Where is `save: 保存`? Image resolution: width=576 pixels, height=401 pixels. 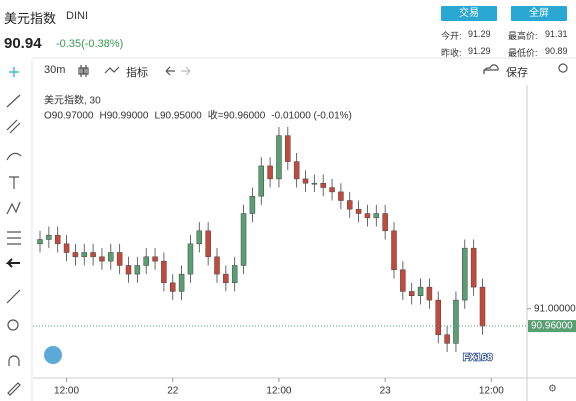 save: 保存 is located at coordinates (517, 73).